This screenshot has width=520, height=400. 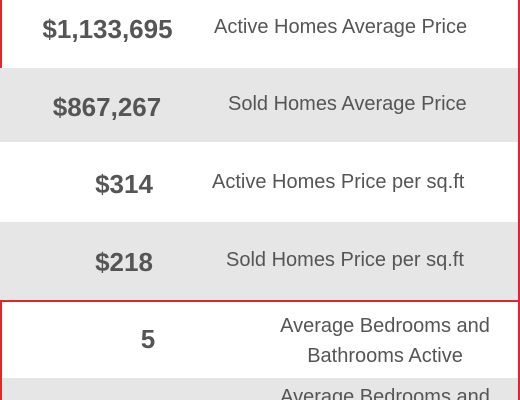 What do you see at coordinates (385, 393) in the screenshot?
I see `stat-label: Average Bedrooms and` at bounding box center [385, 393].